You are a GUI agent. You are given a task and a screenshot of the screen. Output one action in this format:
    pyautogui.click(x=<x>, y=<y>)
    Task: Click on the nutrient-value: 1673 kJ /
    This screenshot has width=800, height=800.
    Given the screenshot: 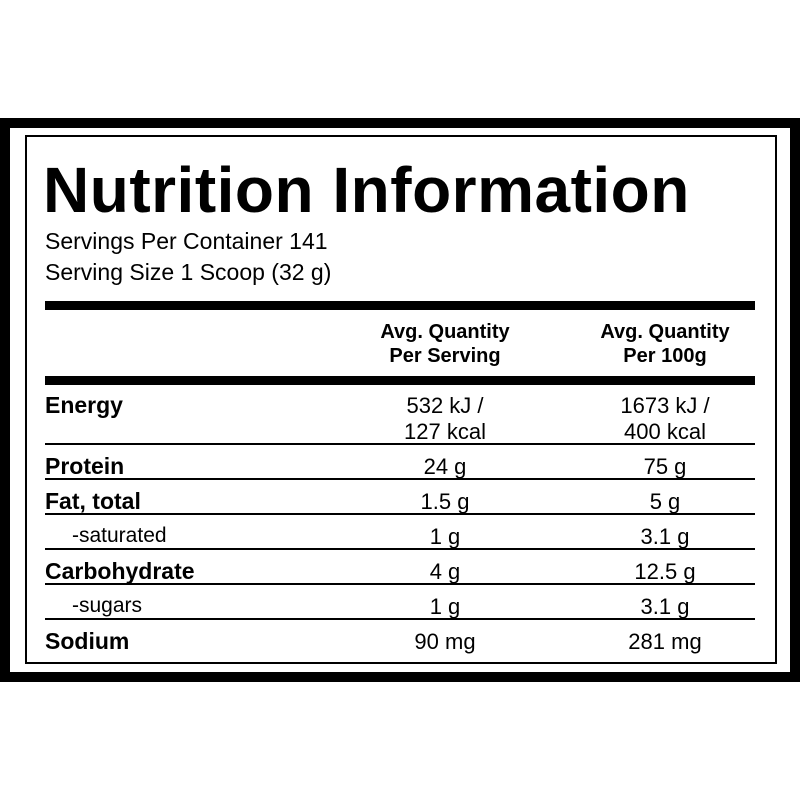 What is the action you would take?
    pyautogui.click(x=665, y=405)
    